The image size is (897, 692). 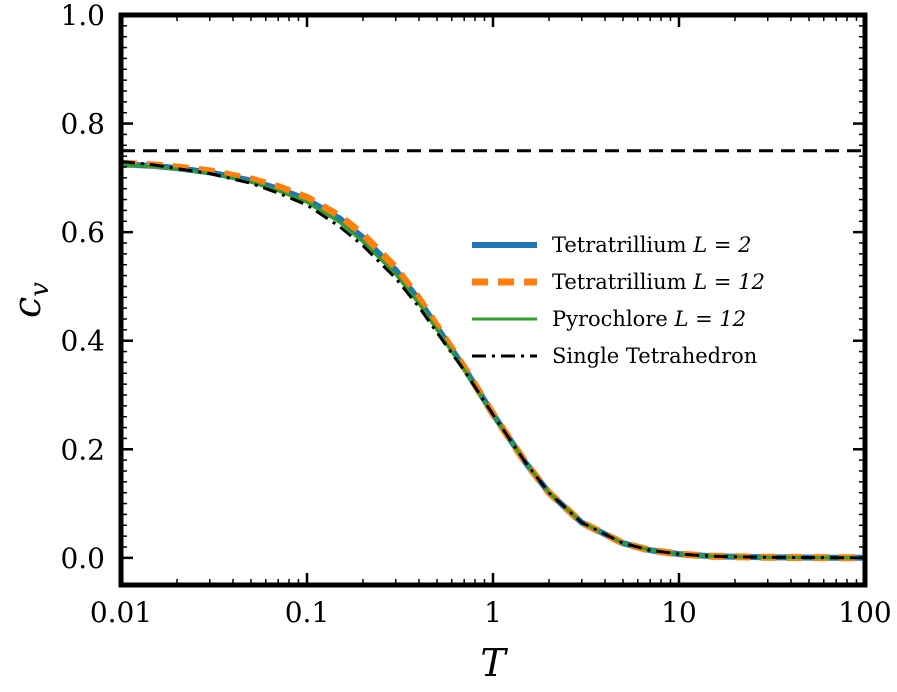 I want to click on x-tick-label: 100, so click(x=864, y=612).